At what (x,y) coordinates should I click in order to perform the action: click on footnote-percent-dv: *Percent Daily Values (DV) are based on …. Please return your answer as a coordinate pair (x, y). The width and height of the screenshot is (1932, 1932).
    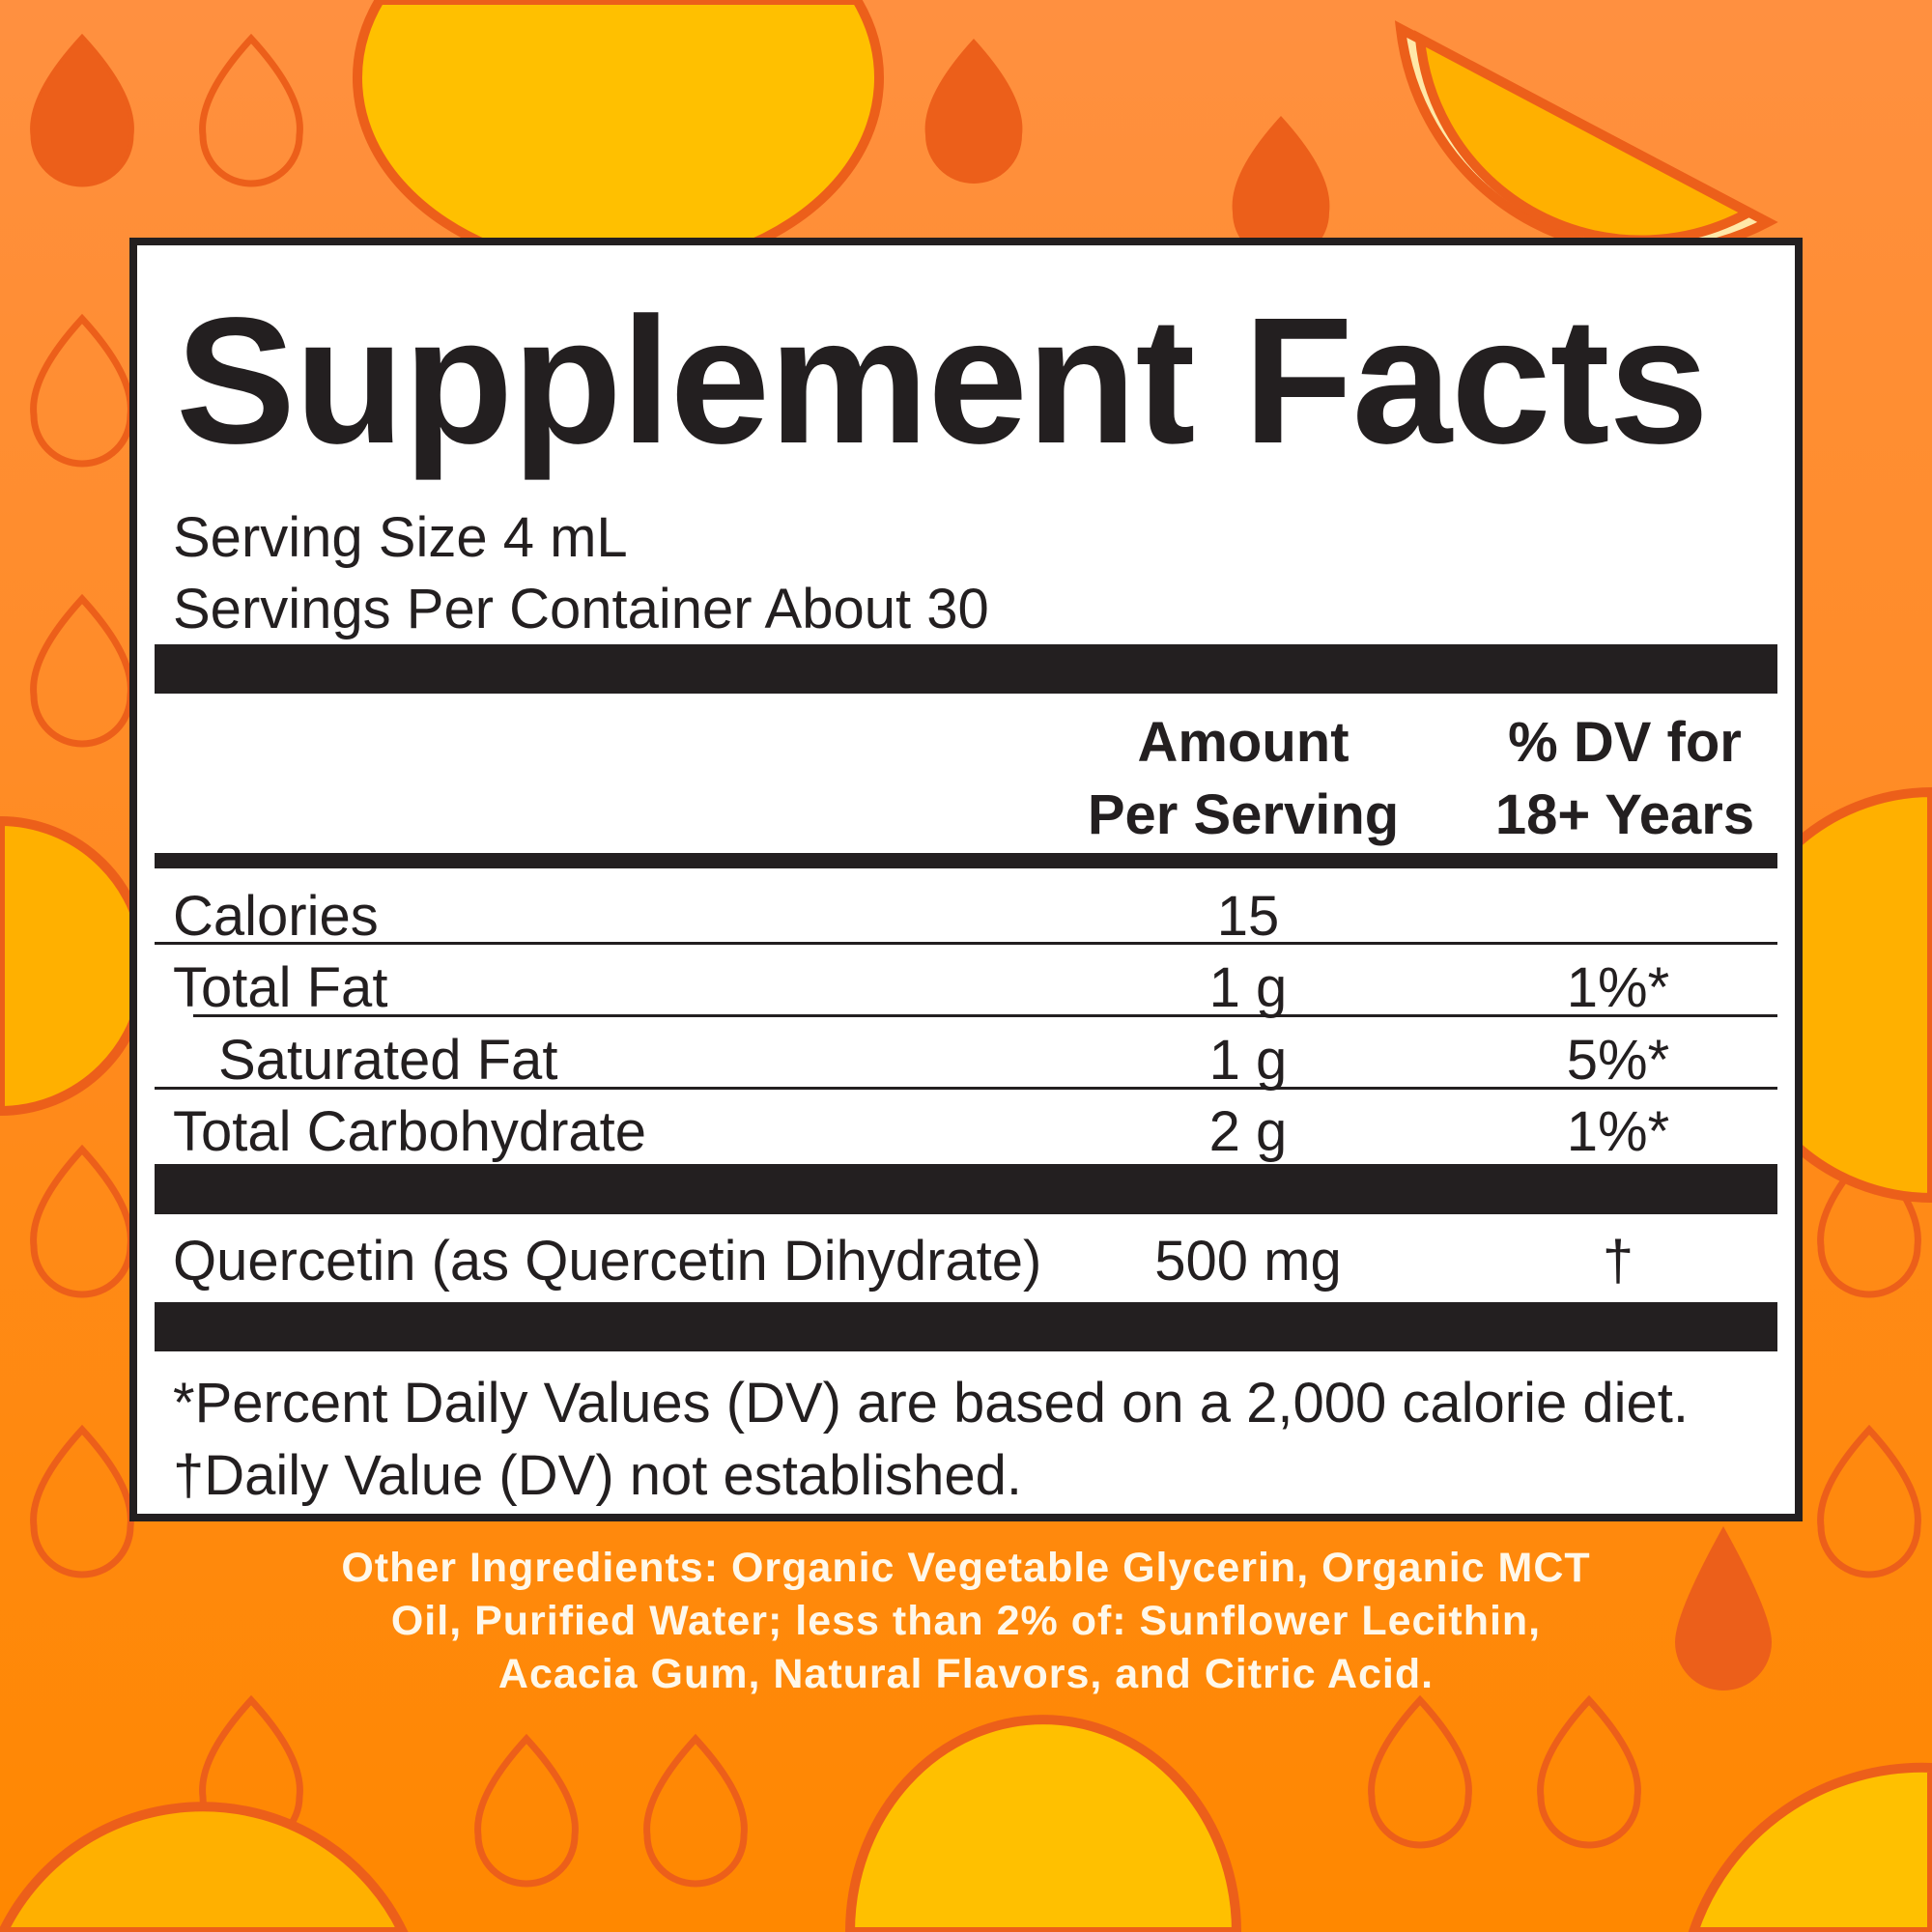
    Looking at the image, I should click on (931, 1403).